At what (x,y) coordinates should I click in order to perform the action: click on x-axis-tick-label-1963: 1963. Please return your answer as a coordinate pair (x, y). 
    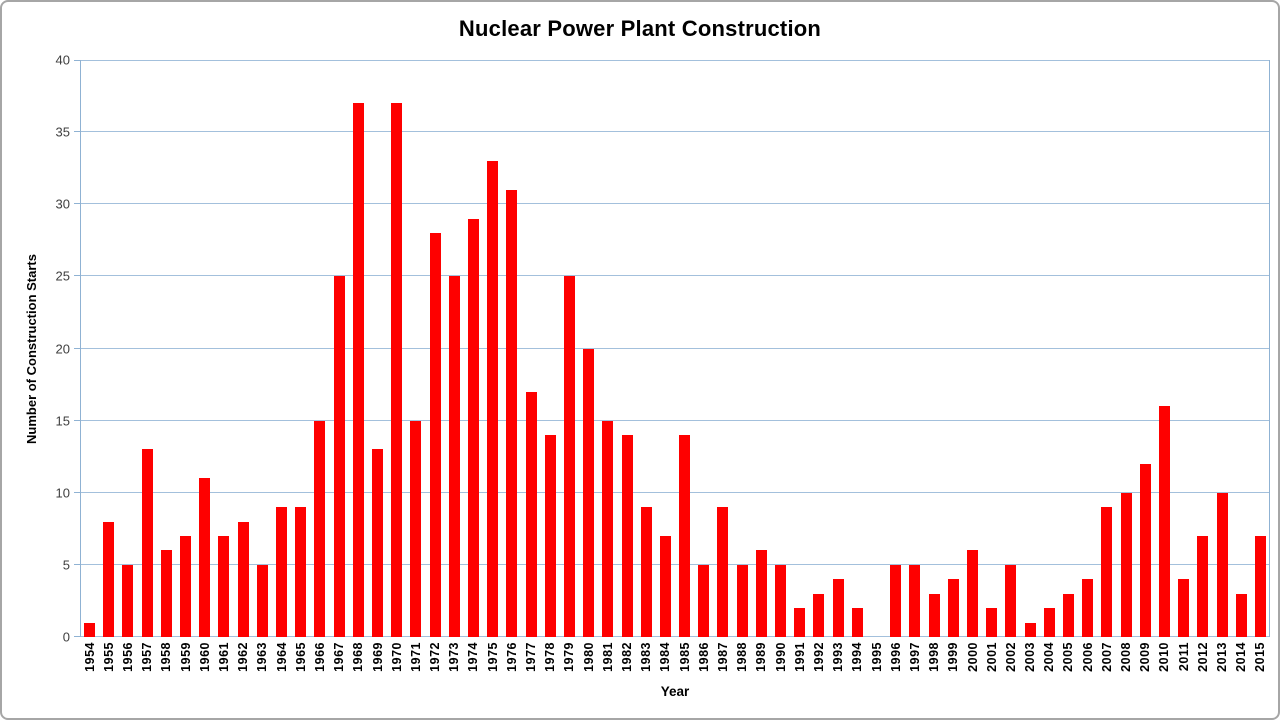
    Looking at the image, I should click on (262, 657).